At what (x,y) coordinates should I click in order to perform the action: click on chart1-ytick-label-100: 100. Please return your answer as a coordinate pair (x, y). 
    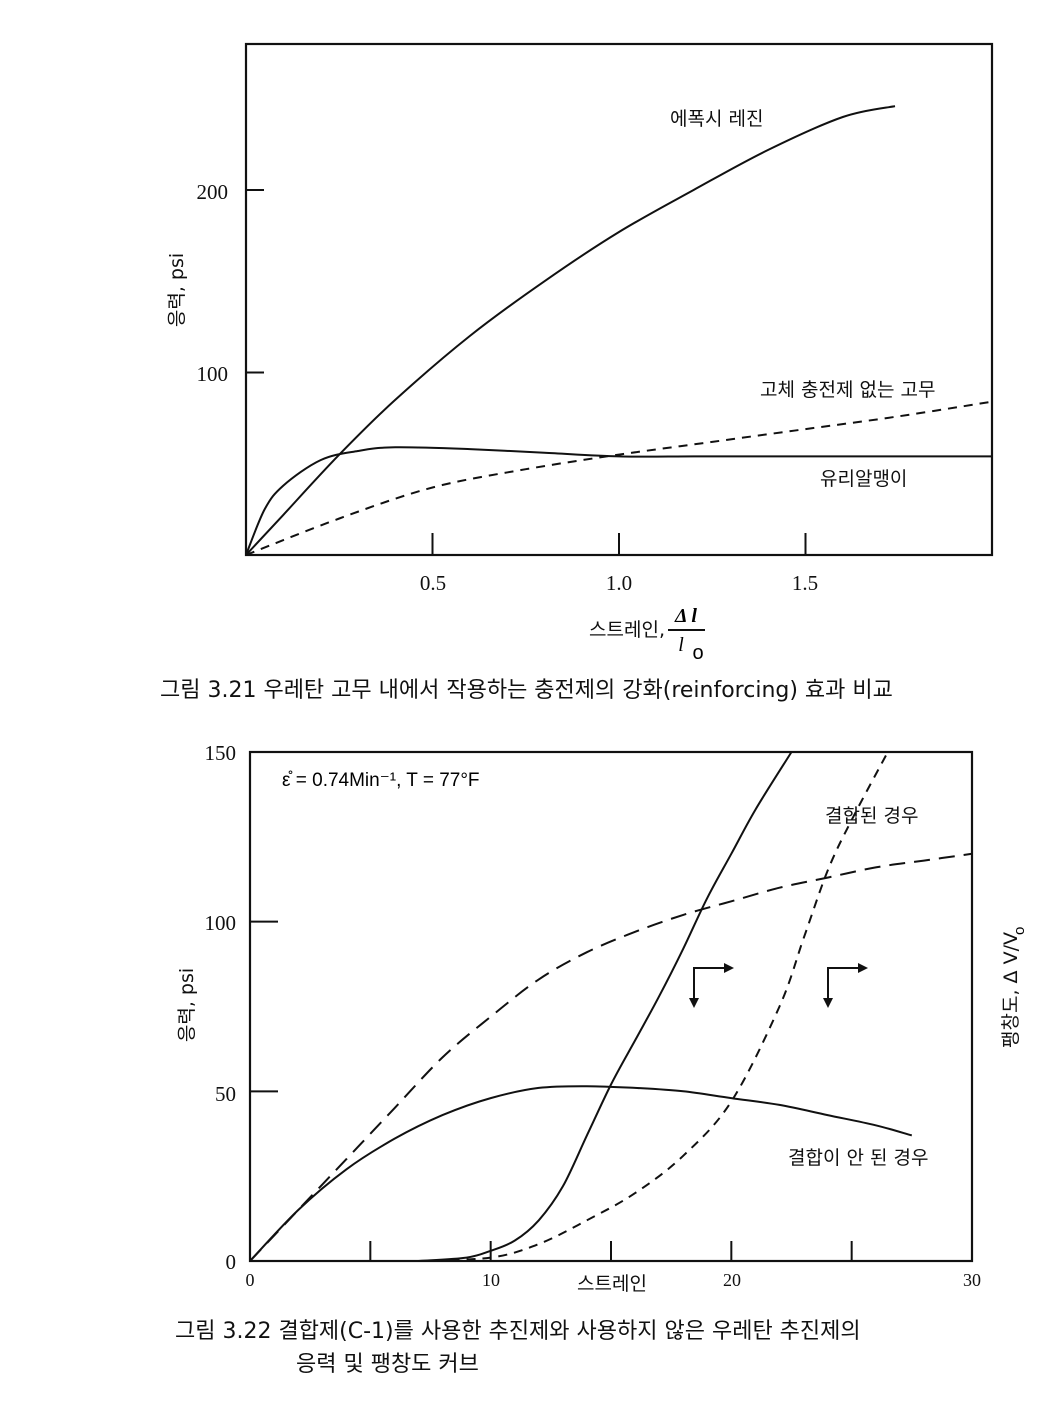
    Looking at the image, I should click on (213, 374).